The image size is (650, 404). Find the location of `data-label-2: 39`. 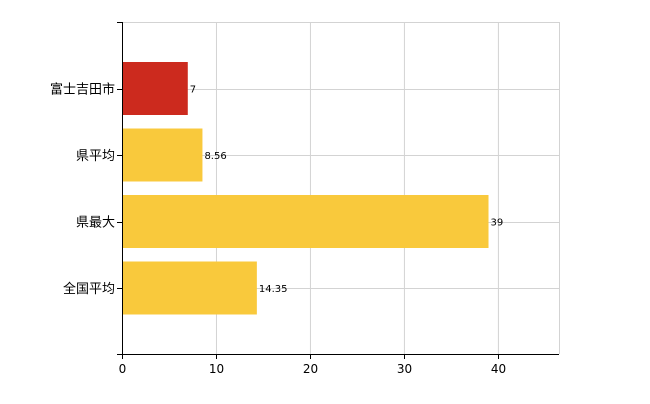

data-label-2: 39 is located at coordinates (497, 223).